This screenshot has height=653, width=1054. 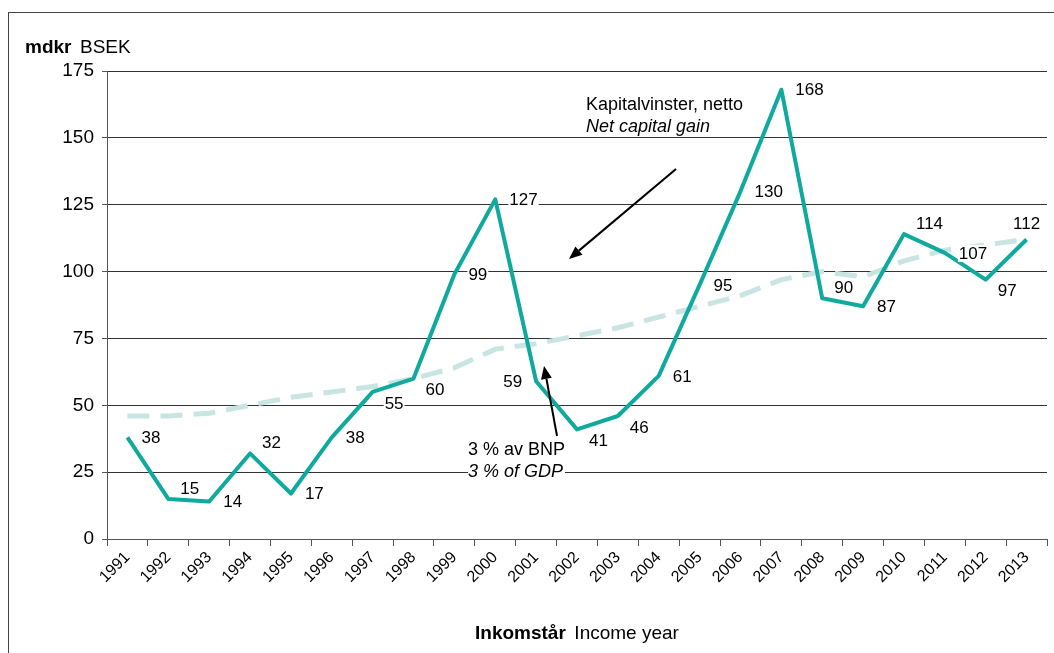 I want to click on data-label: 59, so click(x=513, y=381).